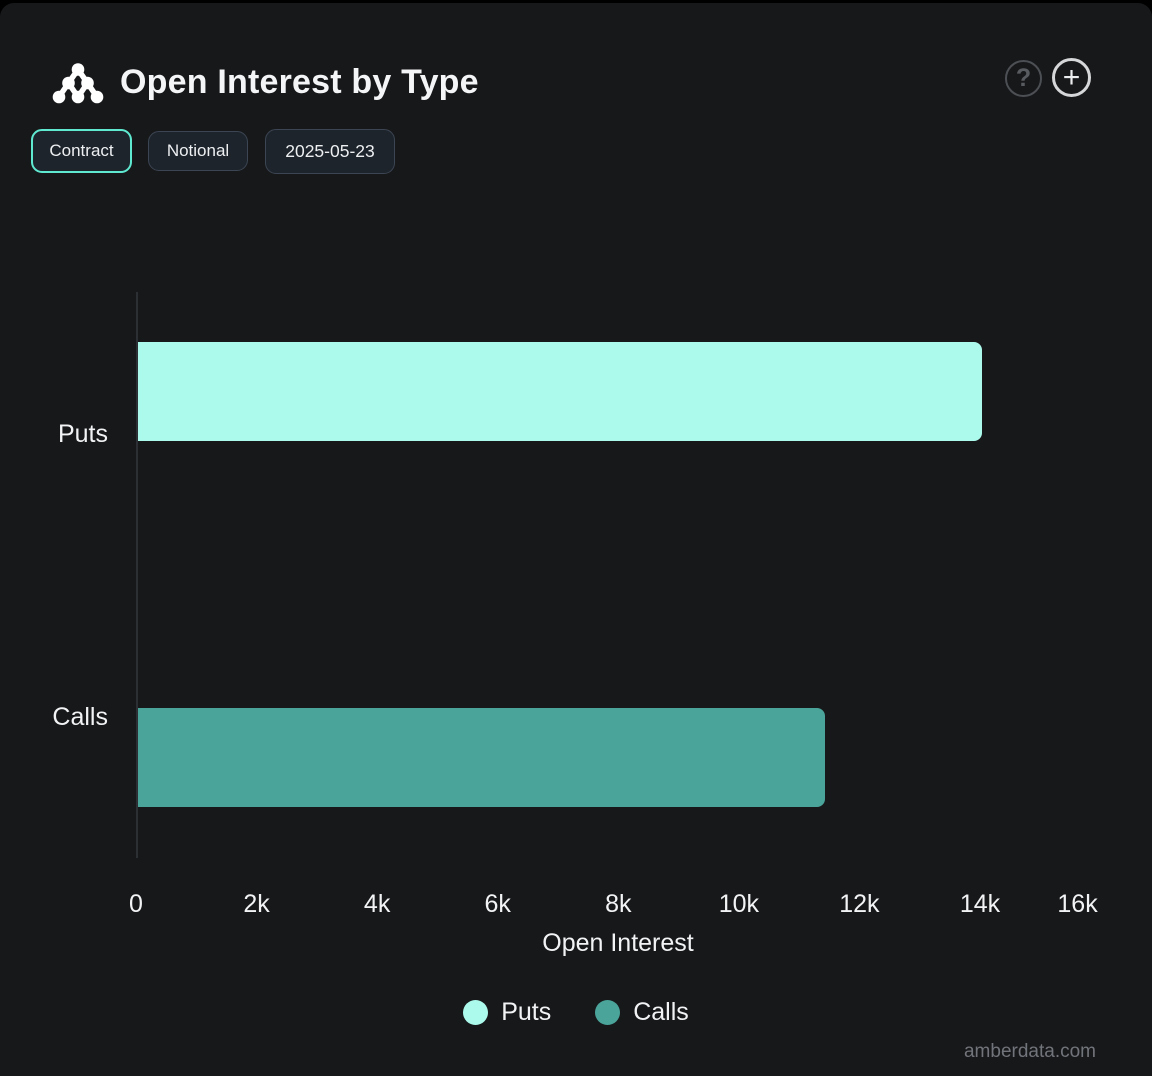 This screenshot has width=1152, height=1076. I want to click on x-tick-label: 14k, so click(980, 904).